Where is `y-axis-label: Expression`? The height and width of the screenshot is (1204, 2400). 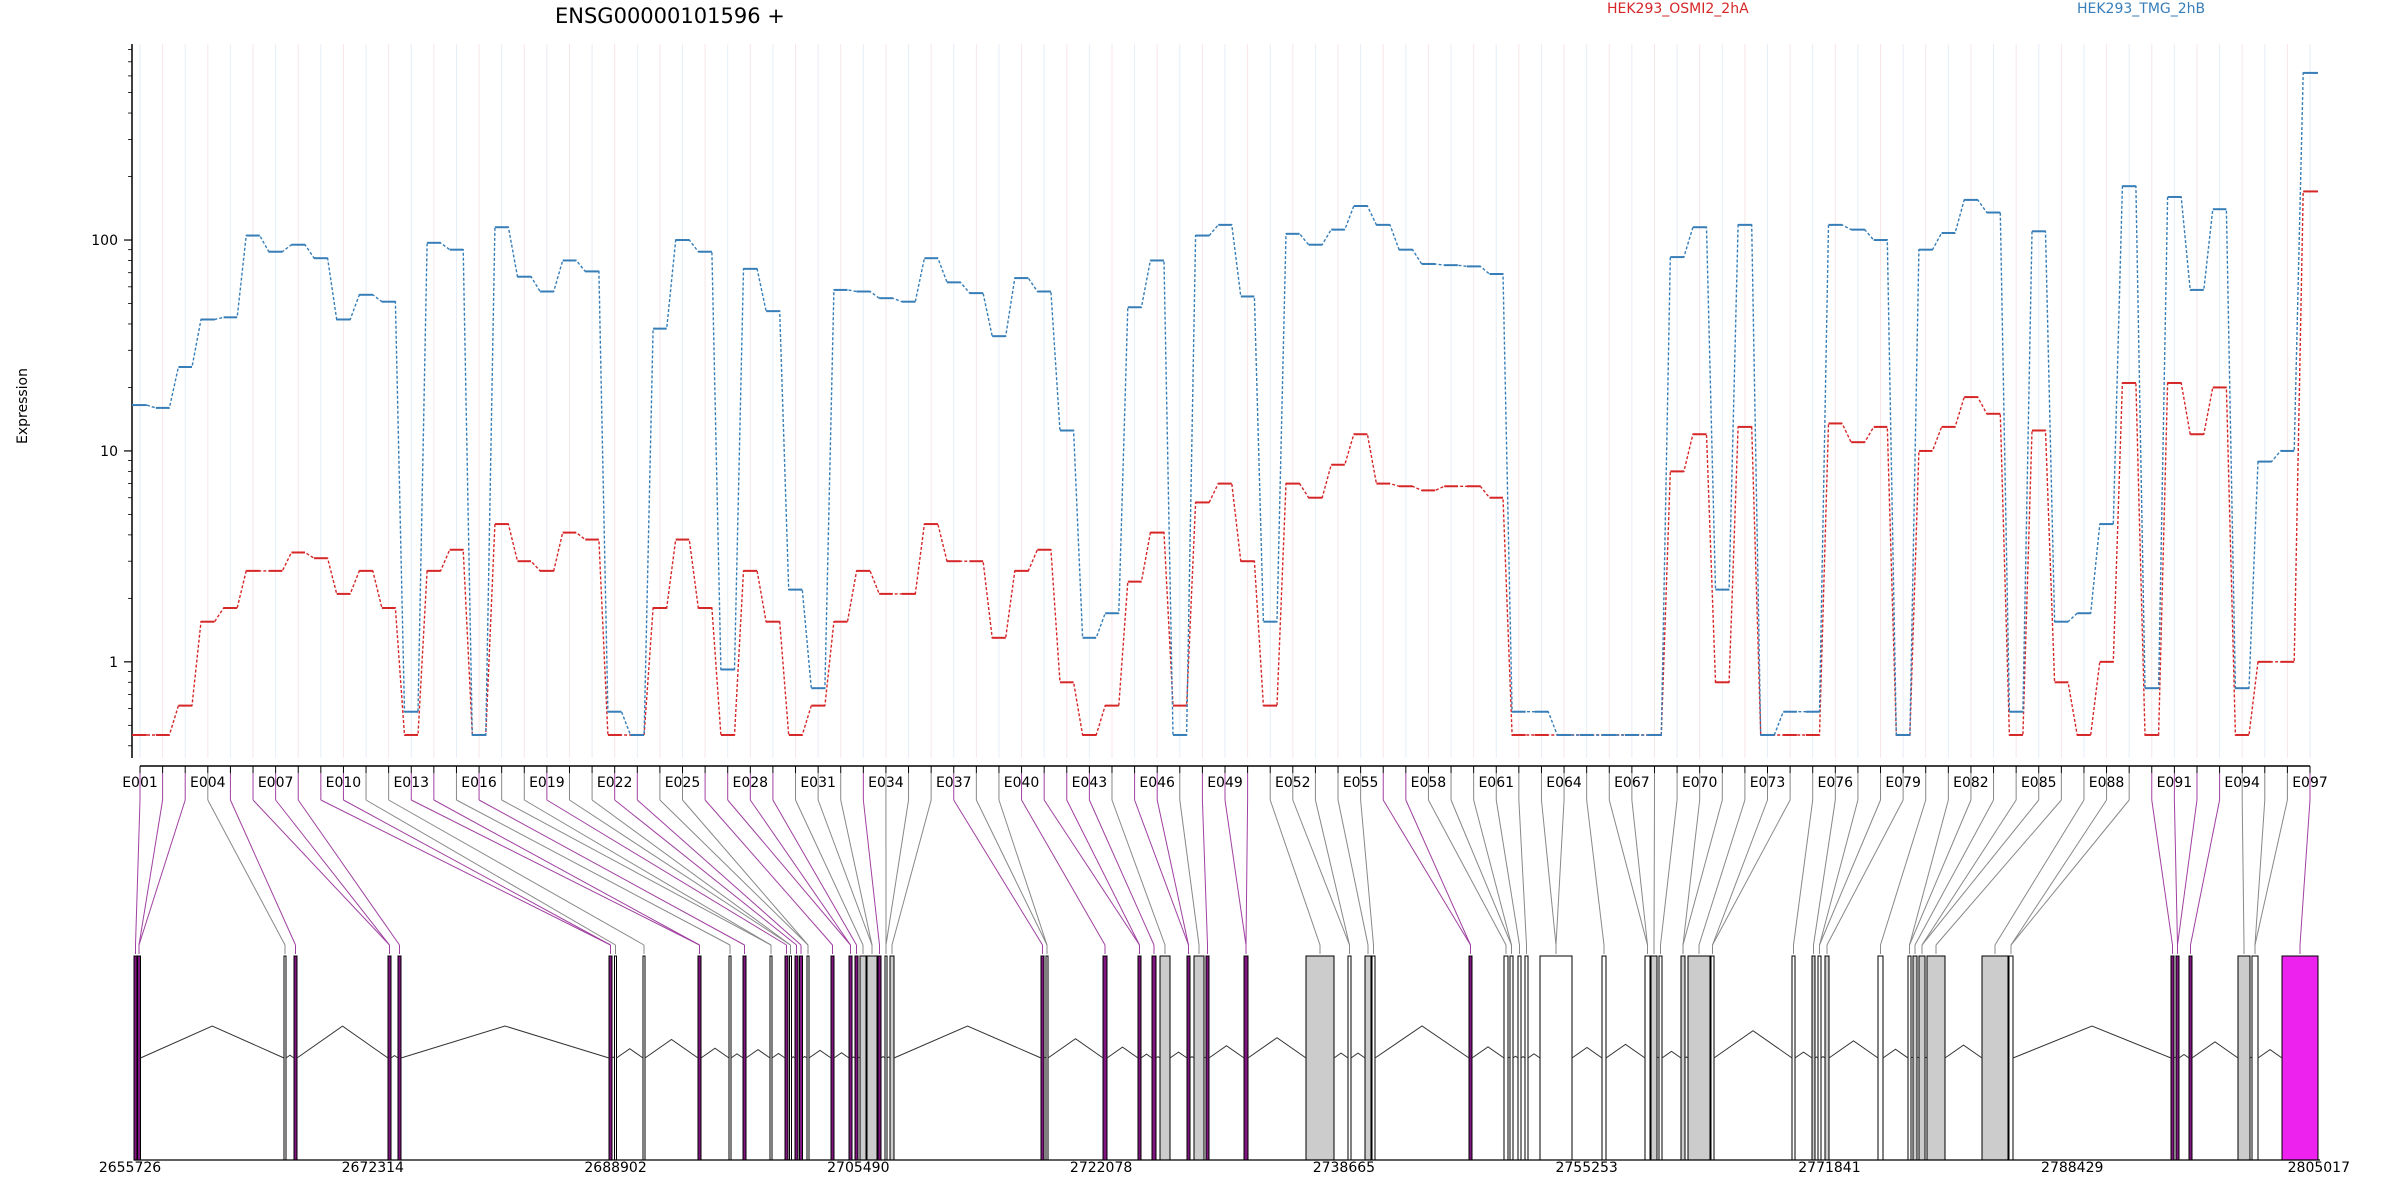
y-axis-label: Expression is located at coordinates (23, 406).